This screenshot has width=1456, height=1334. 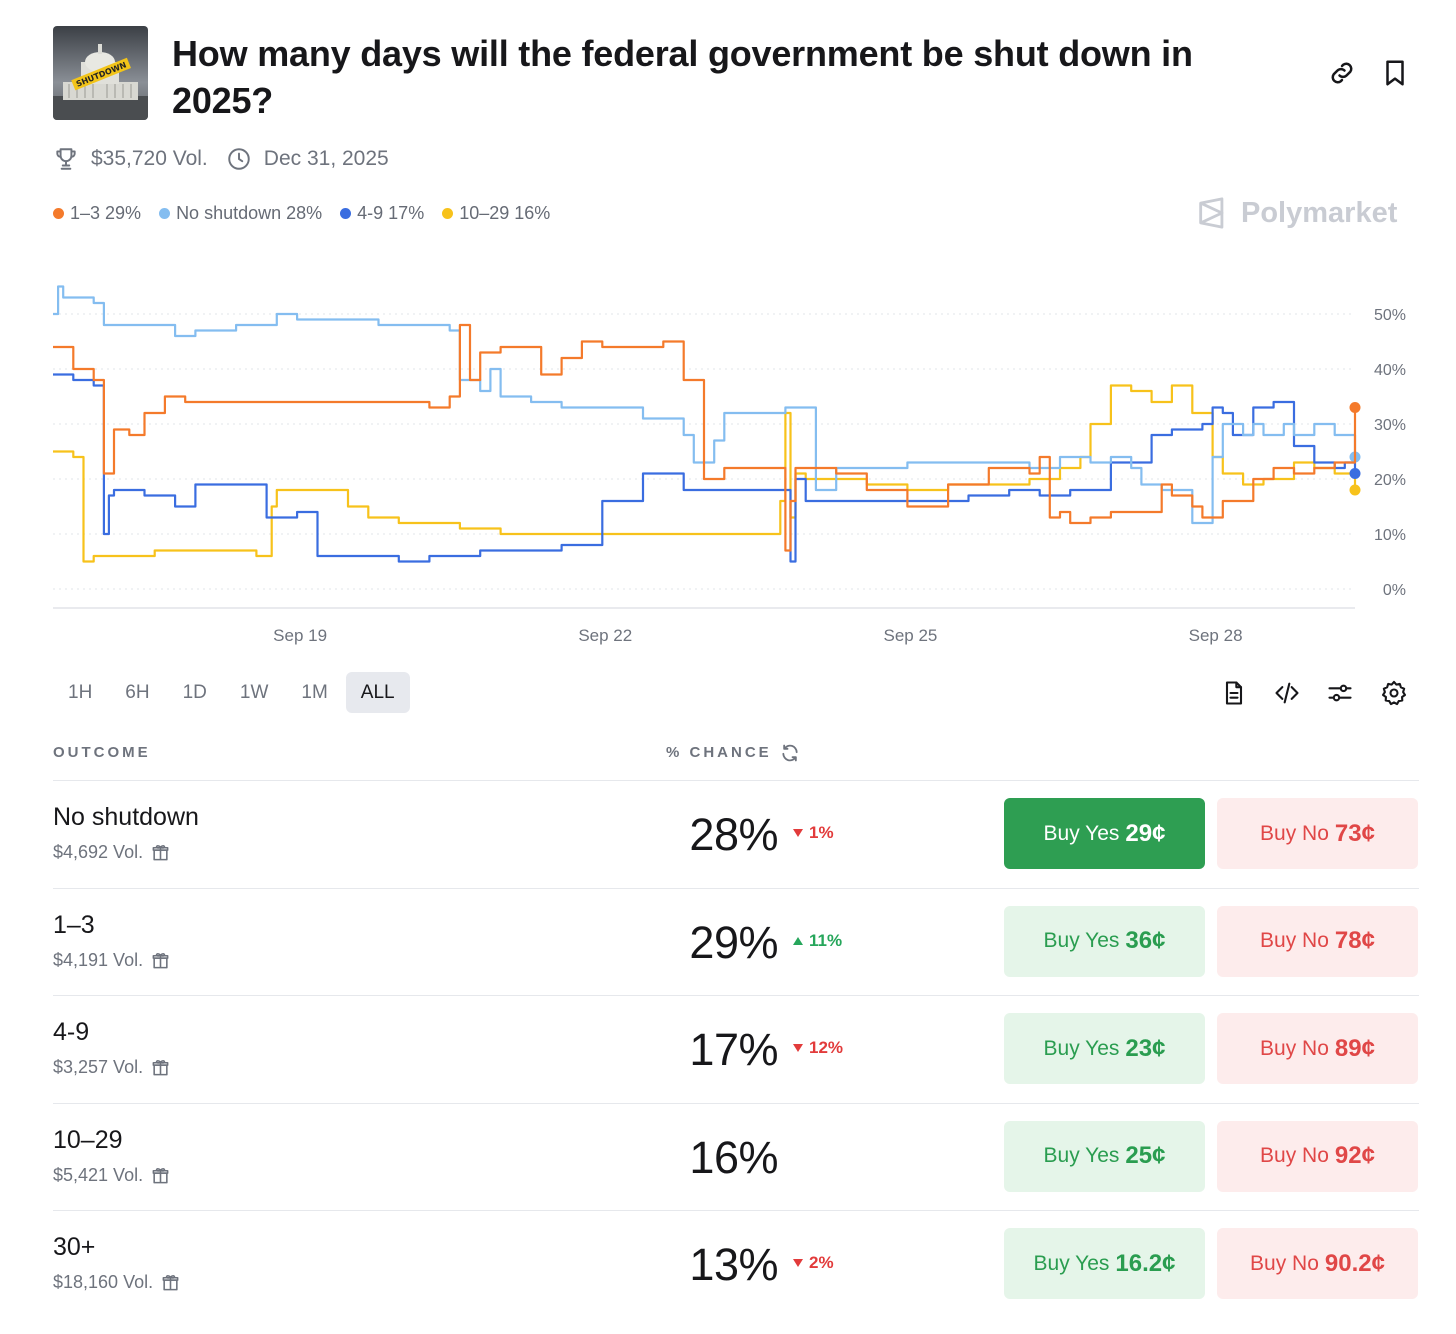 What do you see at coordinates (314, 692) in the screenshot?
I see `range-button-1m: 1M` at bounding box center [314, 692].